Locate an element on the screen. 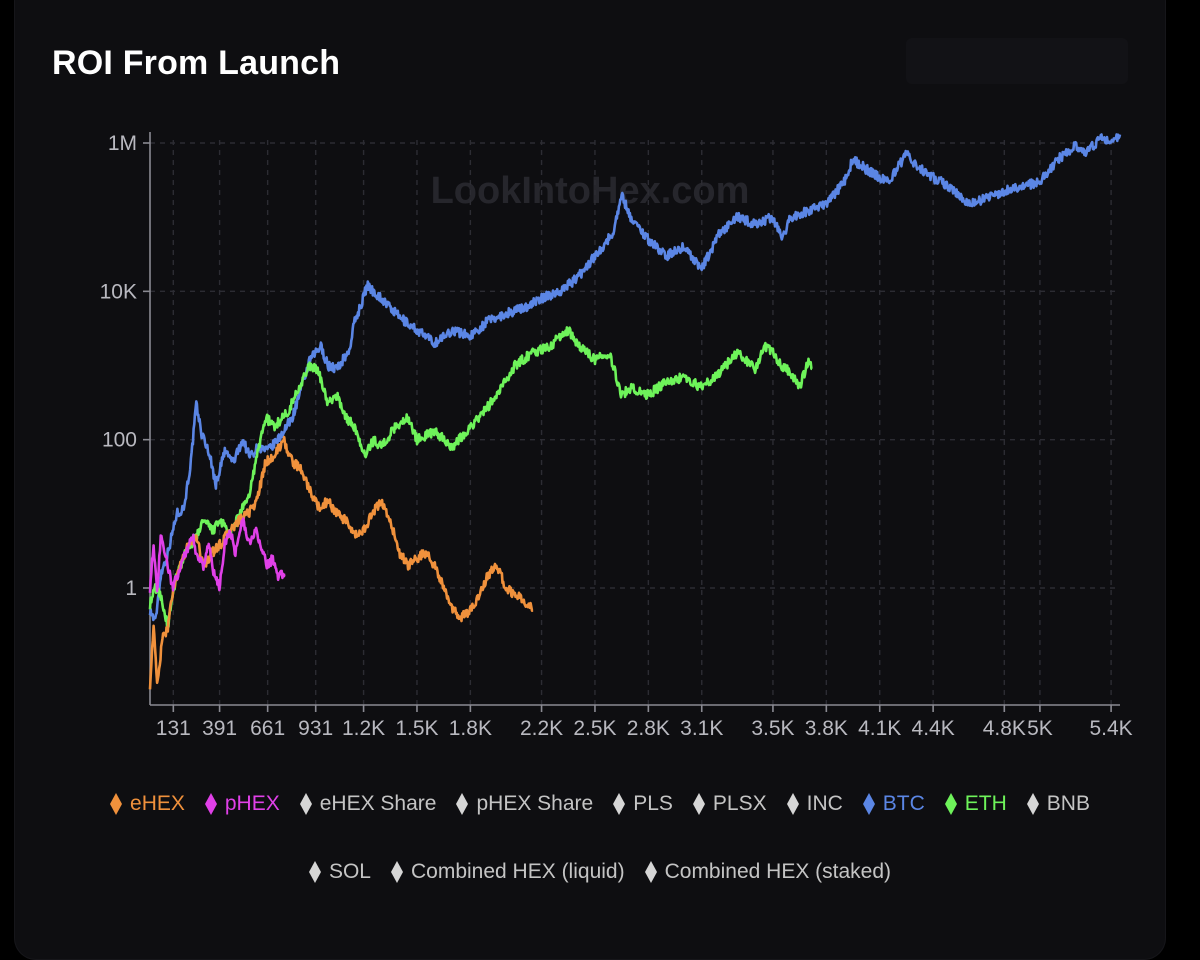 This screenshot has height=960, width=1200. legend-item-bnb: BNB is located at coordinates (1058, 804).